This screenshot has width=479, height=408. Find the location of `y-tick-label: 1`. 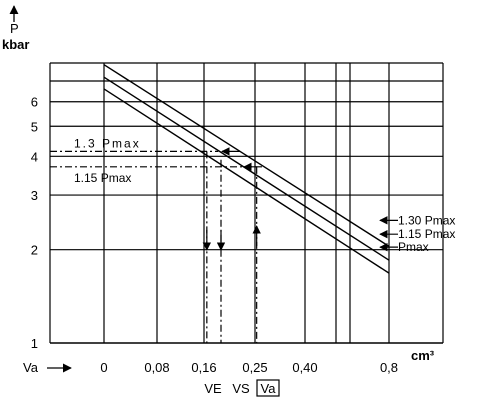

y-tick-label: 1 is located at coordinates (34, 343).